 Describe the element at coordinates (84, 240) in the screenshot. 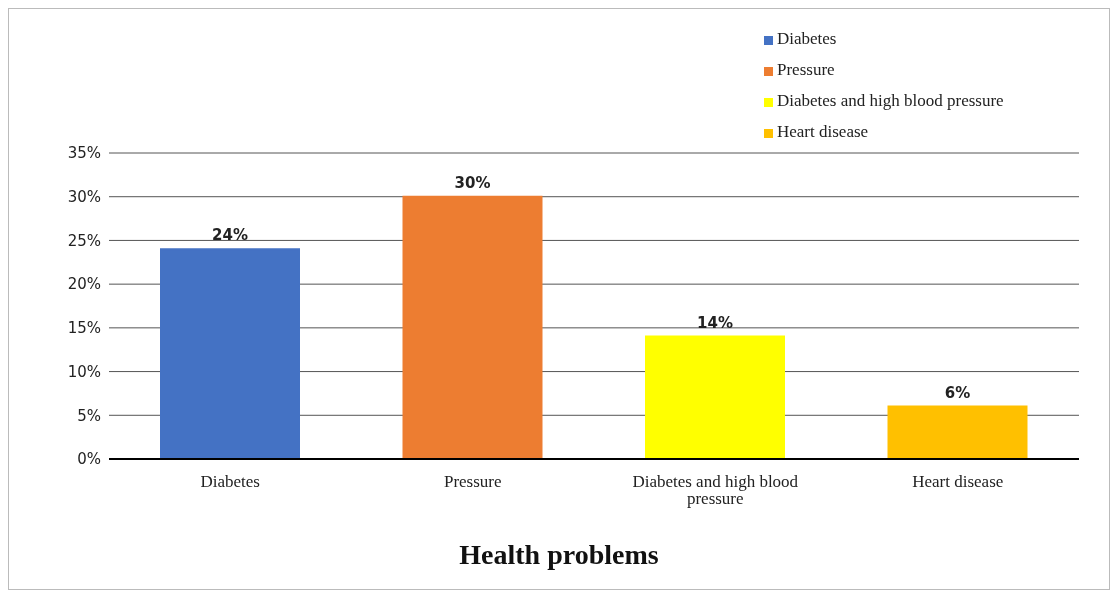

I see `y-tick-label: 25%` at that location.